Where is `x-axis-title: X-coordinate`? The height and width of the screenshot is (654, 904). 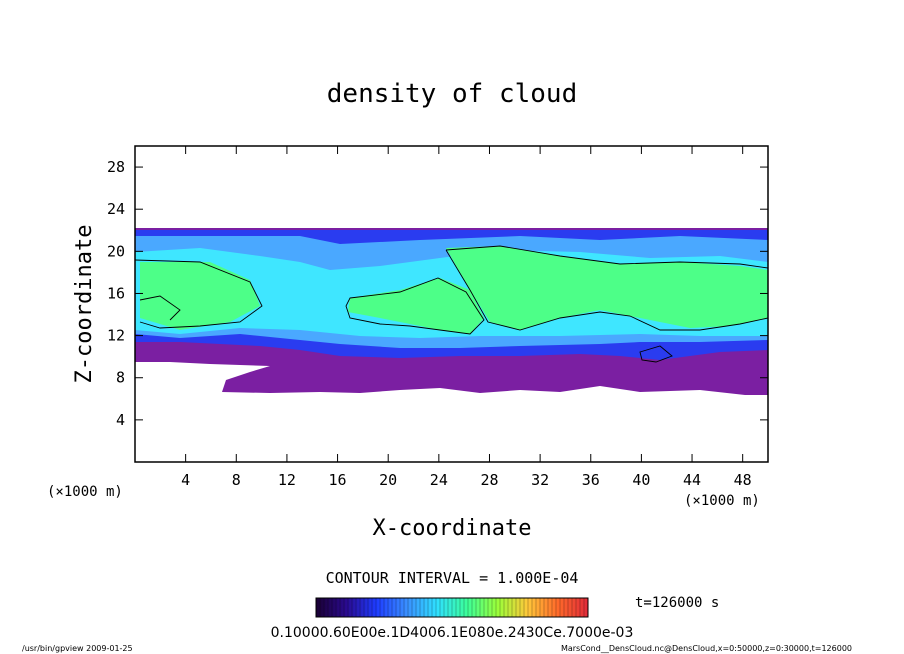 x-axis-title: X-coordinate is located at coordinates (452, 528).